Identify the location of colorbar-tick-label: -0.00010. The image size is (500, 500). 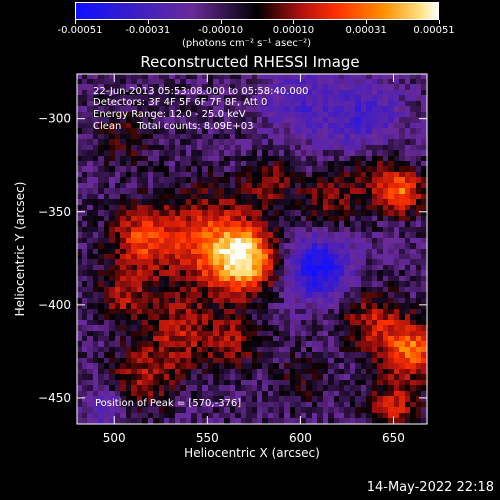
(221, 30).